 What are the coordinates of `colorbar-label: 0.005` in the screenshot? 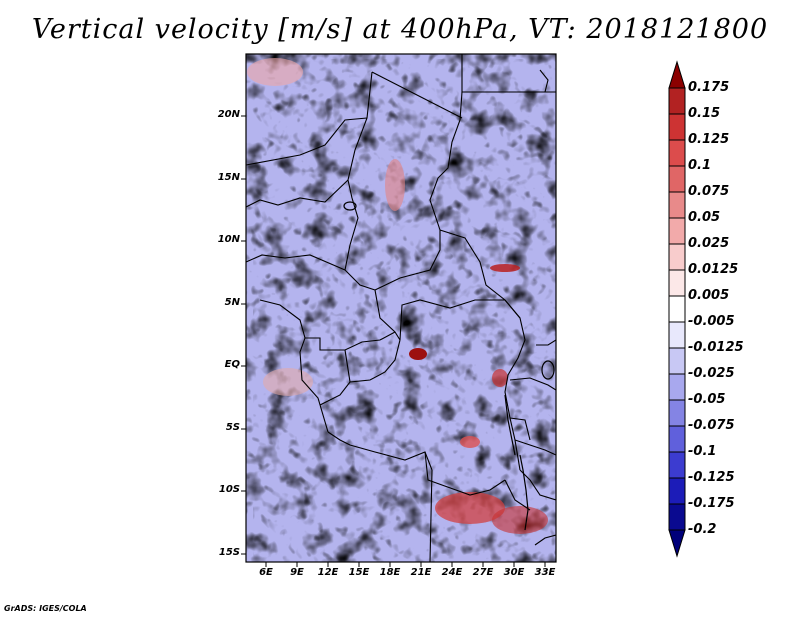 It's located at (709, 295).